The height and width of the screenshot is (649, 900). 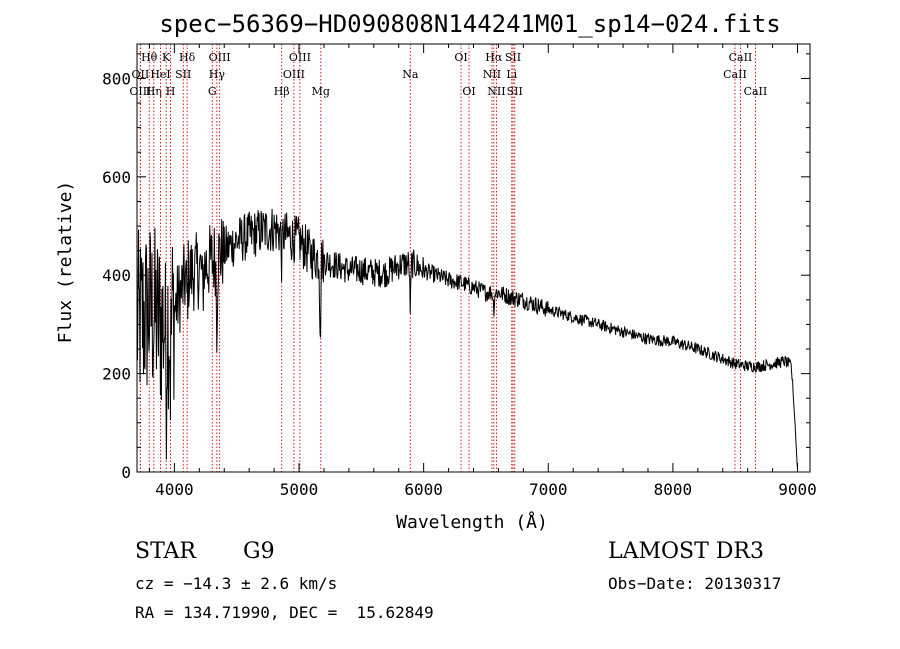 What do you see at coordinates (686, 551) in the screenshot?
I see `survey-name: LAMOST DR3` at bounding box center [686, 551].